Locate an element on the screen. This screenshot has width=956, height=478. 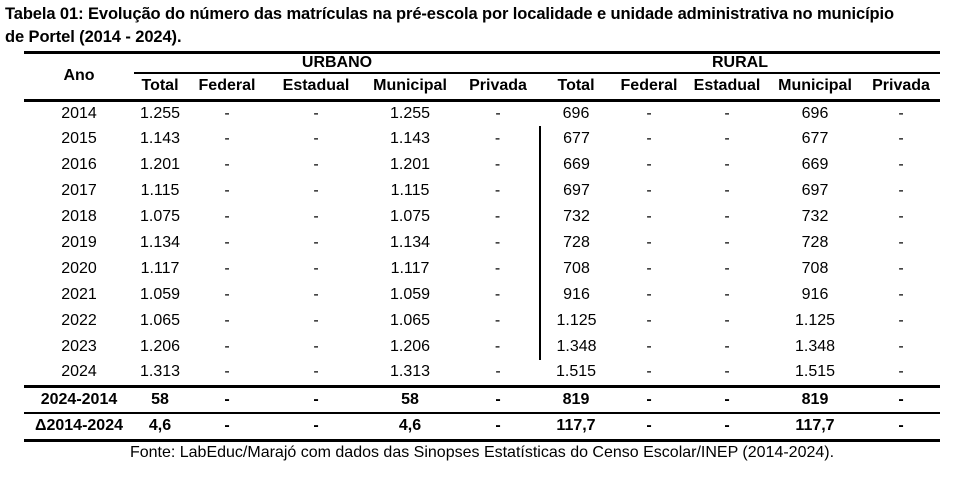
table-row: 2024 1.313- -1.313-1.515- -1.515- is located at coordinates (482, 374).